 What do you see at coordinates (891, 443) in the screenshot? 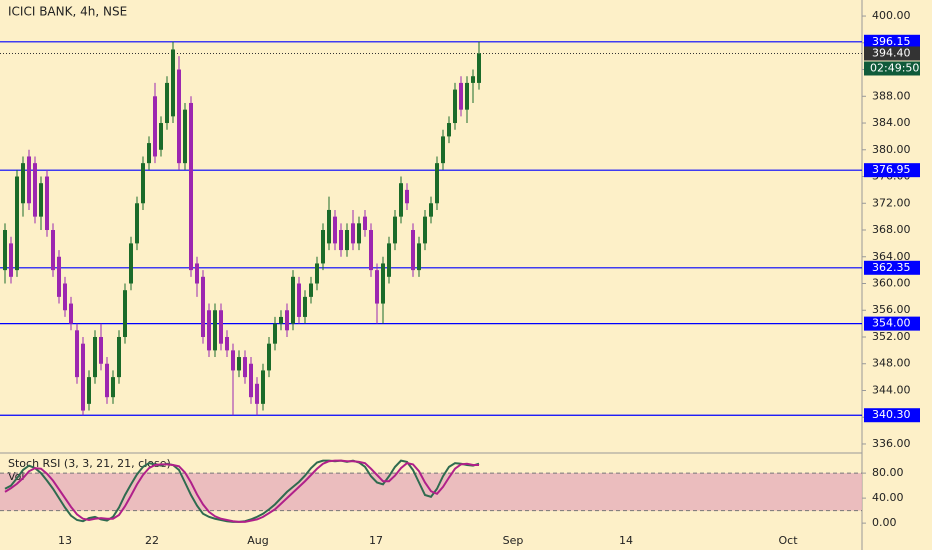
I see `y-tick-label: 336.00` at bounding box center [891, 443].